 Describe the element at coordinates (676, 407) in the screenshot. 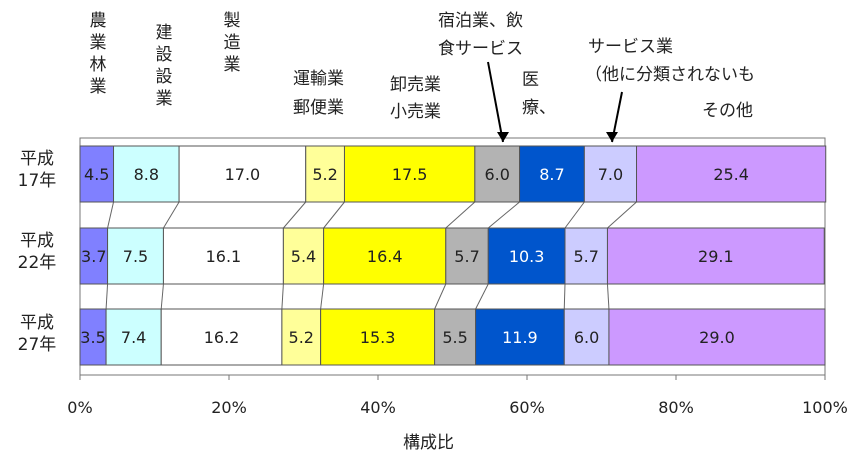

I see `x-tick-label: 80%` at that location.